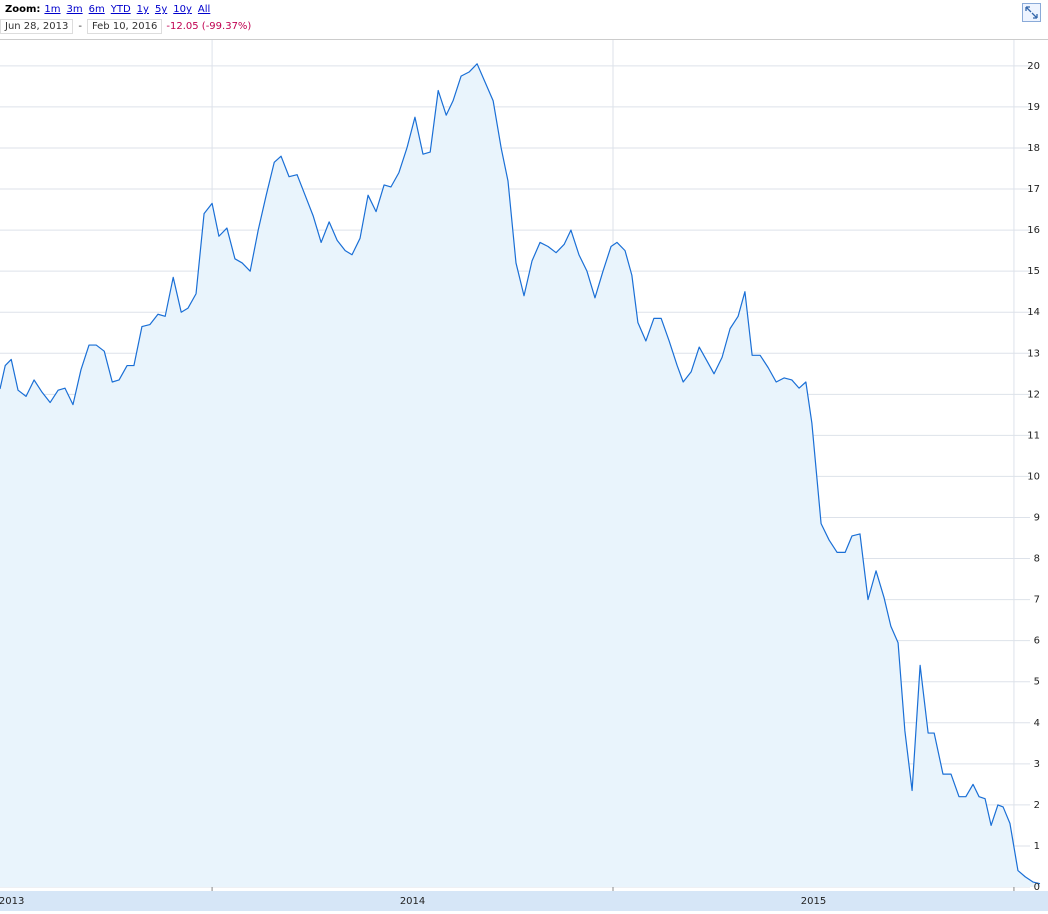 The image size is (1048, 914). What do you see at coordinates (813, 901) in the screenshot?
I see `x-tick-label: 2015` at bounding box center [813, 901].